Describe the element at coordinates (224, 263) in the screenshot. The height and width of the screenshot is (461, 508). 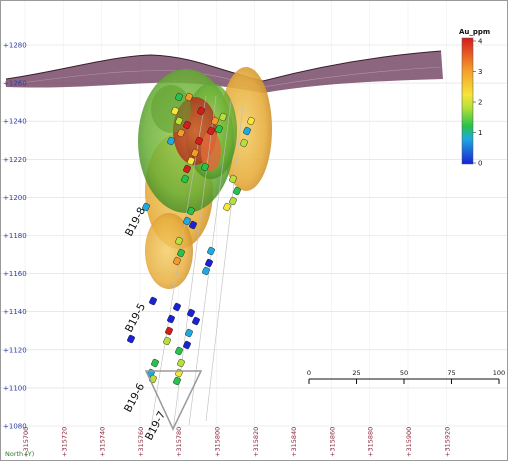
I see `drillhole-trace` at that location.